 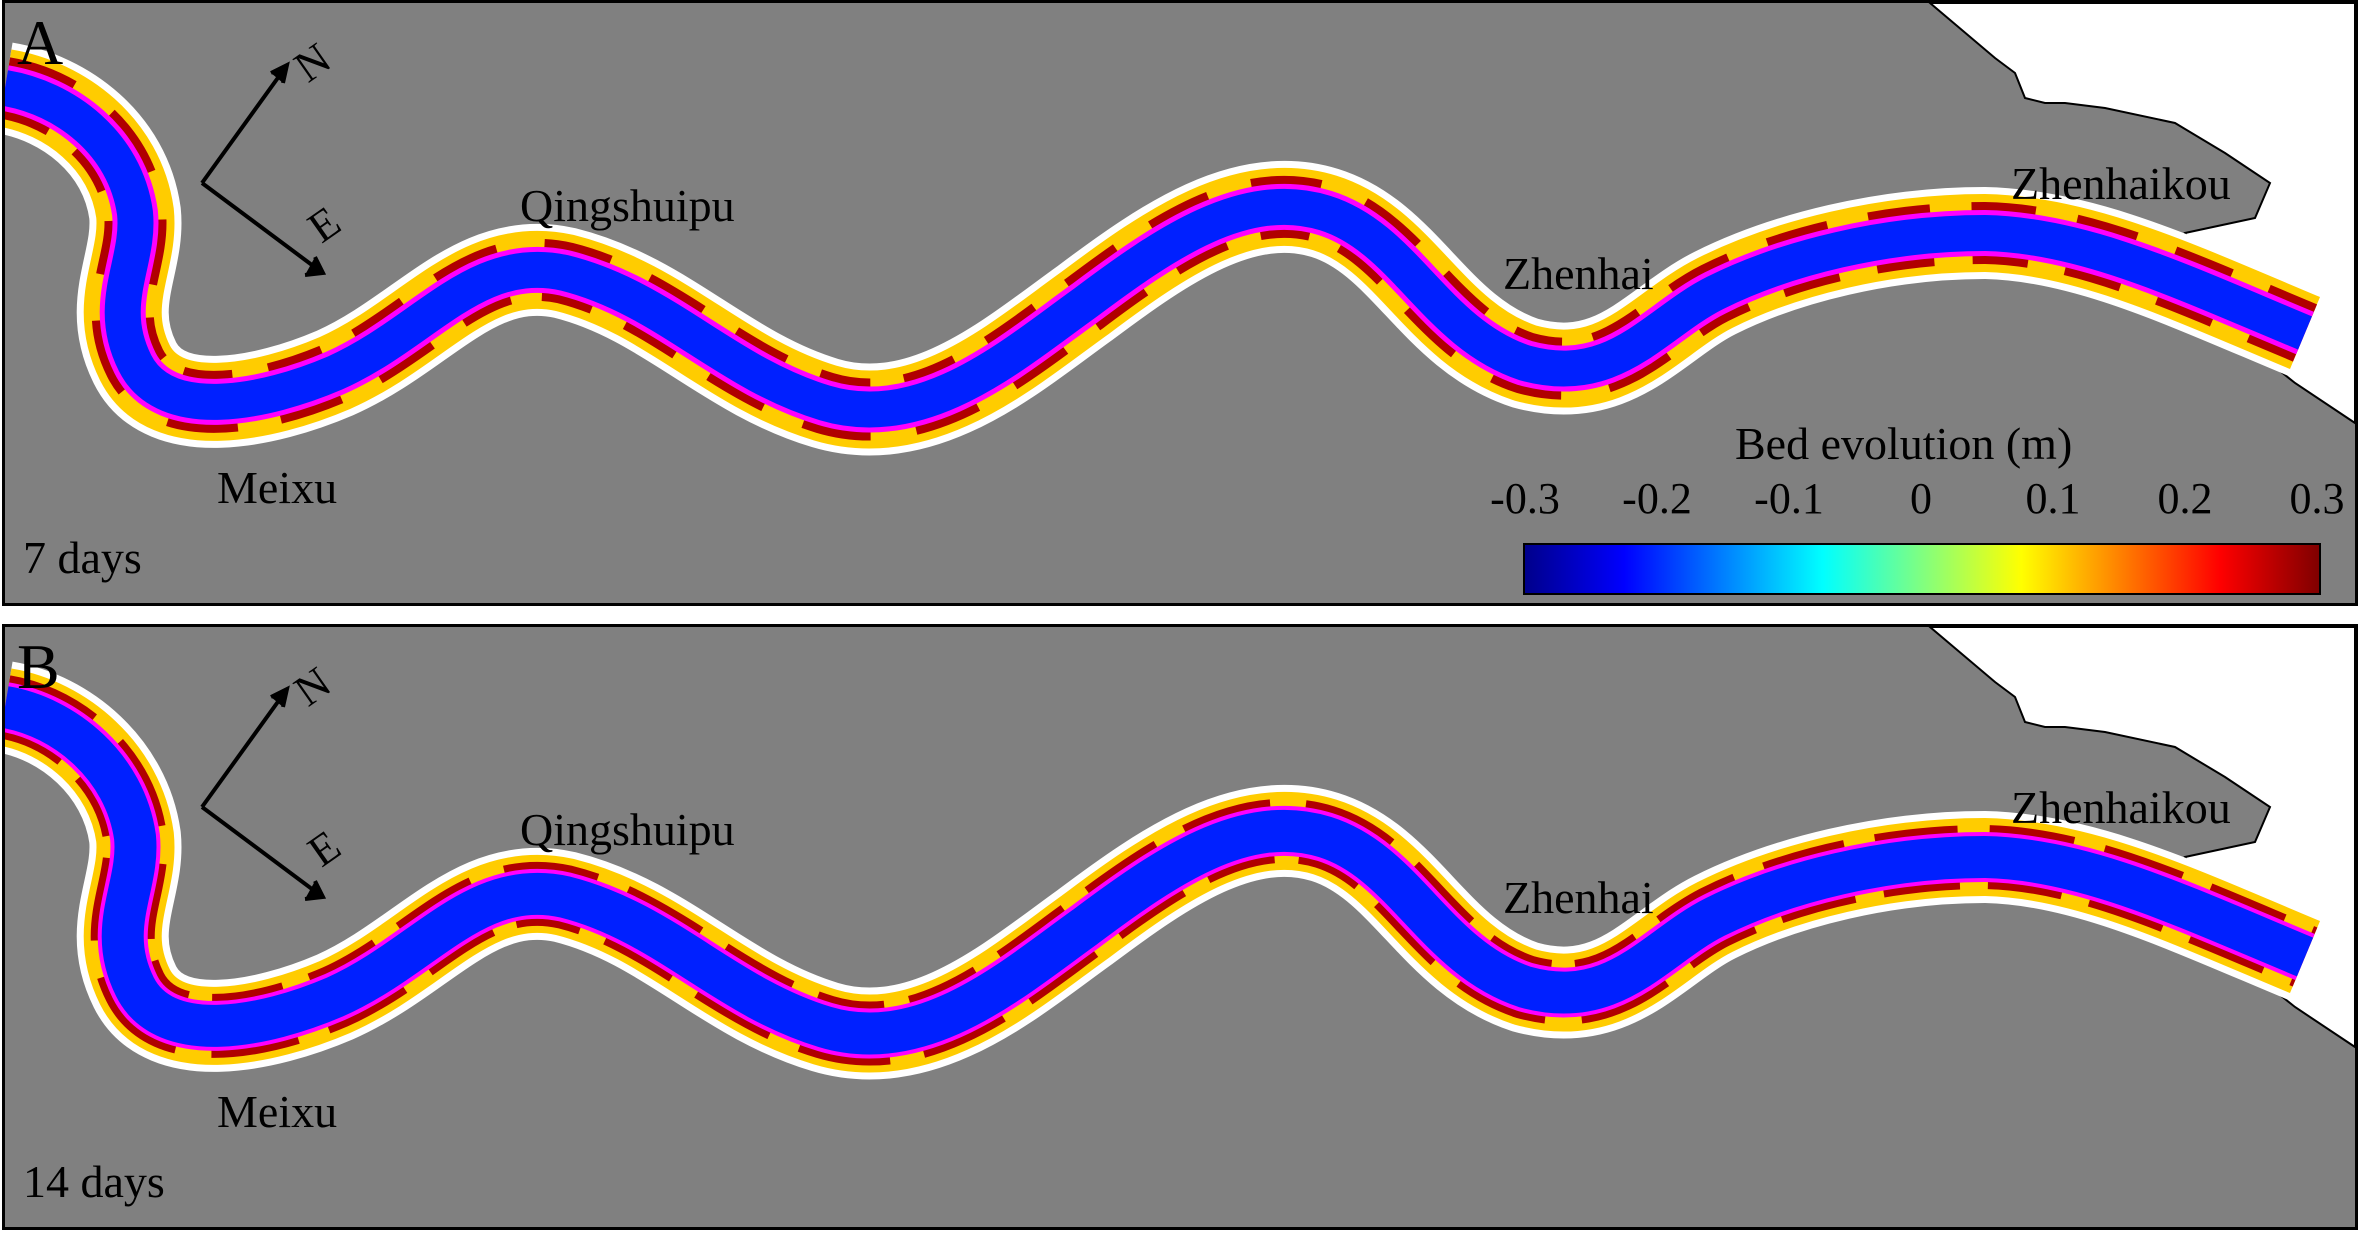 I want to click on colorbar-title: Bed evolution (m), so click(x=1904, y=443).